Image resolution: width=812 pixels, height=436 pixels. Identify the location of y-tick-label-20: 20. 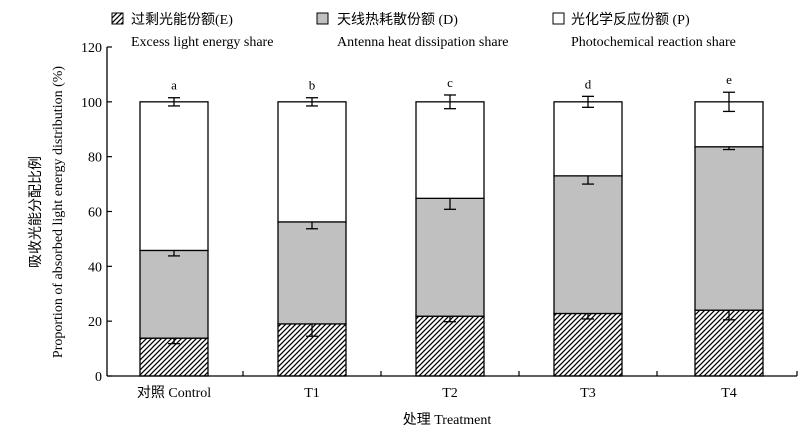
(95, 322).